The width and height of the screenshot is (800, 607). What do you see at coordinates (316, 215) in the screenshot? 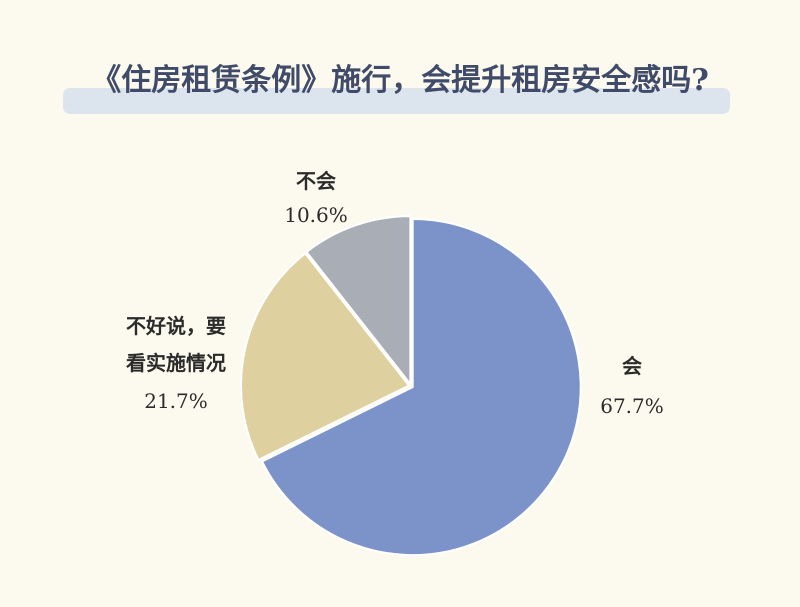
I see `slice-value-label-2: 10.6%` at bounding box center [316, 215].